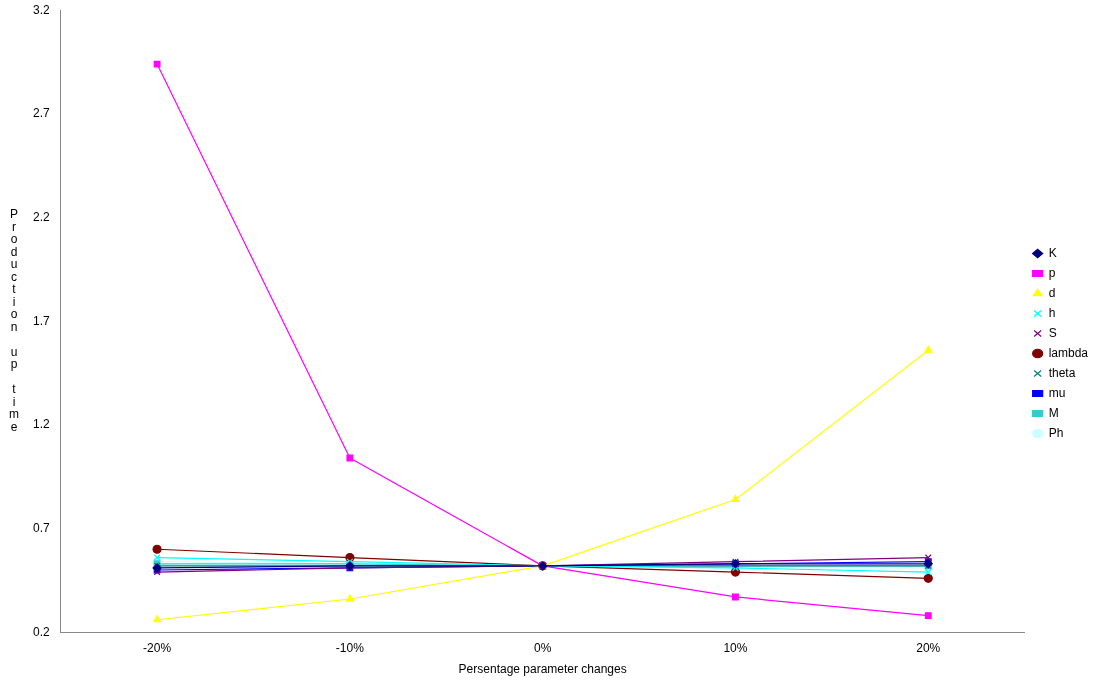  Describe the element at coordinates (542, 647) in the screenshot. I see `x-tick-label: 0%` at that location.